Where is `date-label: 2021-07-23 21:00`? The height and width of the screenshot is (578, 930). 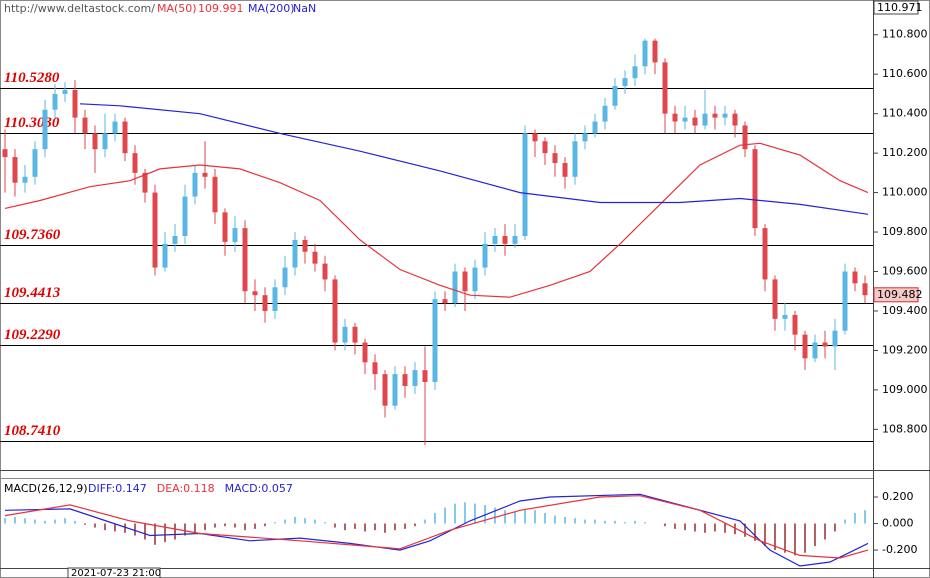
date-label: 2021-07-23 21:00 is located at coordinates (116, 573).